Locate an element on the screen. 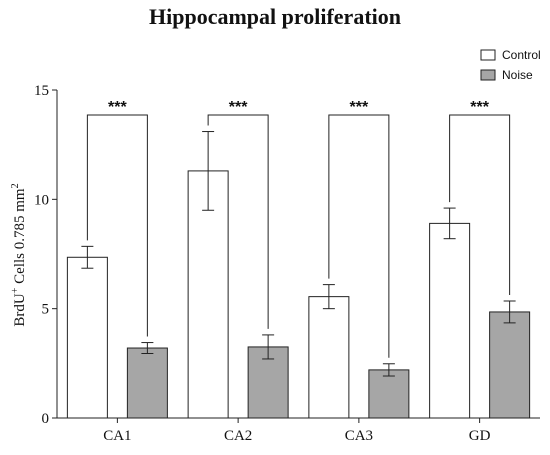 The height and width of the screenshot is (455, 550). y-tick-label: 5 is located at coordinates (46, 310).